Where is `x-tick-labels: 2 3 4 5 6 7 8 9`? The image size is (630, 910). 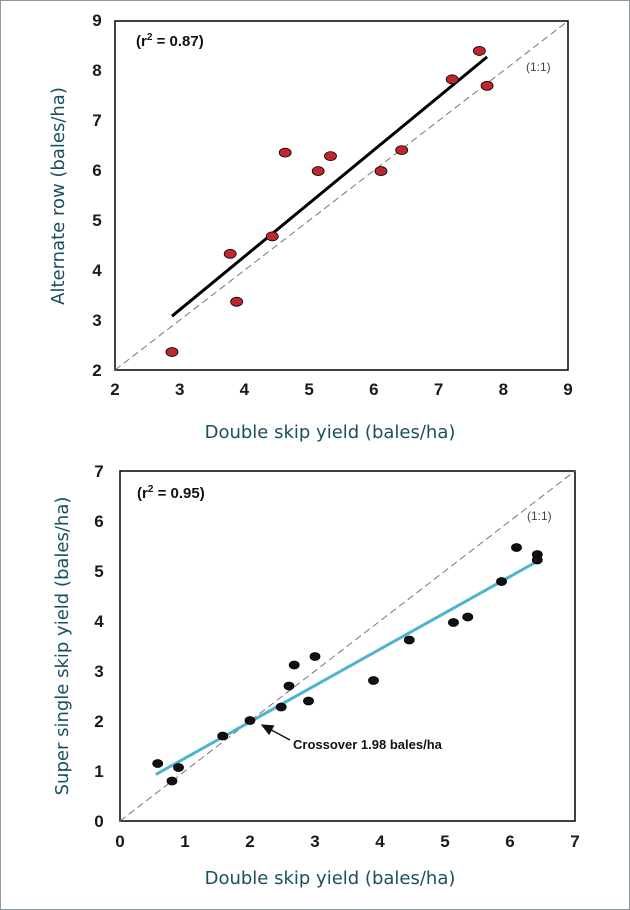
x-tick-labels: 2 3 4 5 6 7 8 9 is located at coordinates (341, 389).